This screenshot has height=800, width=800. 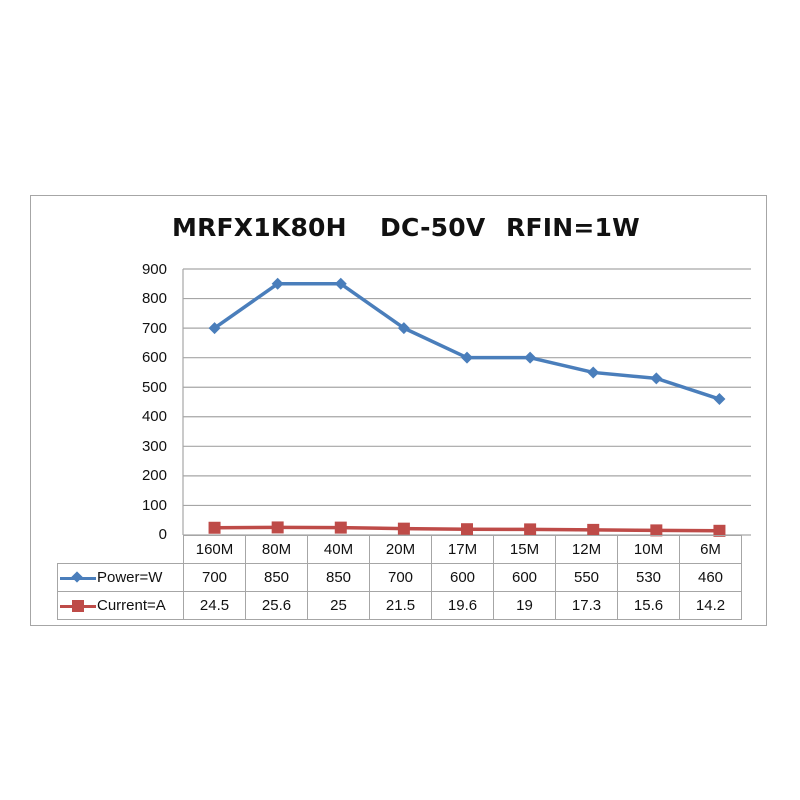 I want to click on category-cell: 40M, so click(x=338, y=549).